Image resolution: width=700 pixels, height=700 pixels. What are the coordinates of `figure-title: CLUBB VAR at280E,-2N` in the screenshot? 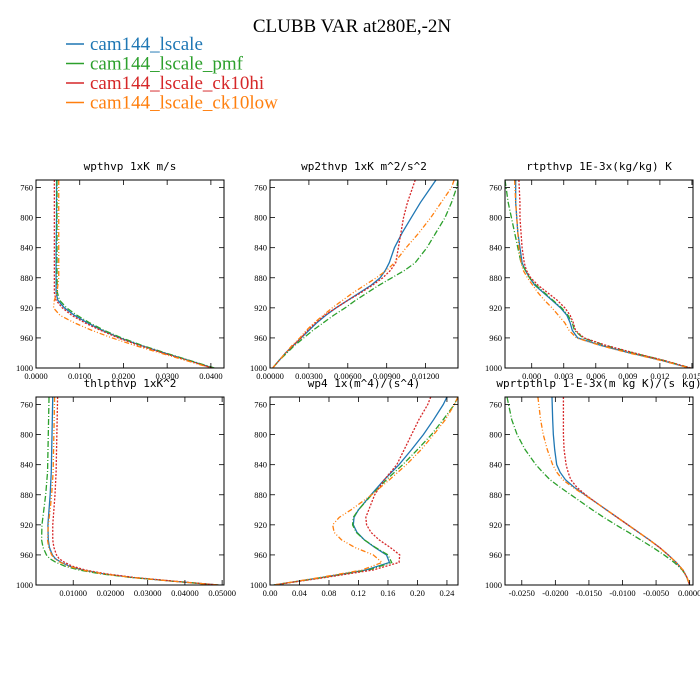 It's located at (352, 26).